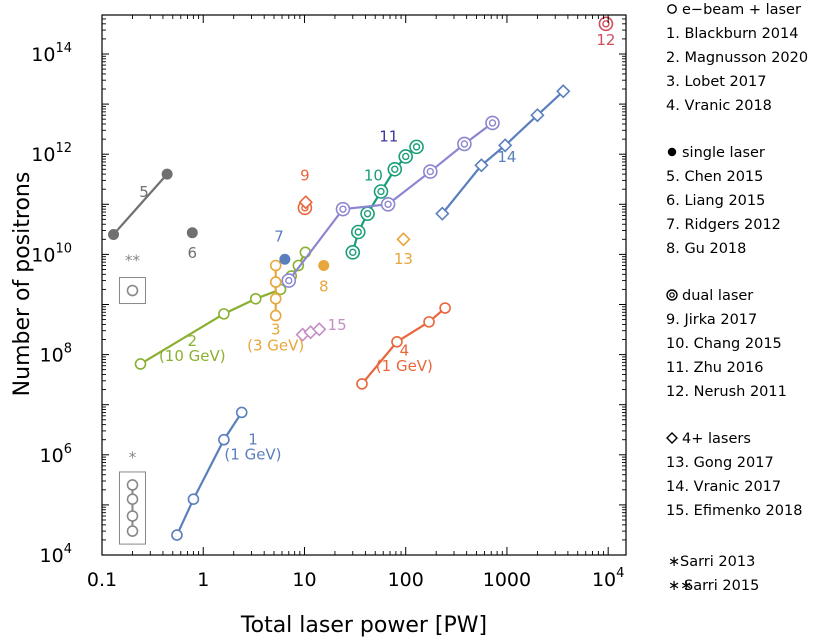  What do you see at coordinates (275, 346) in the screenshot?
I see `series-label: (3 GeV)` at bounding box center [275, 346].